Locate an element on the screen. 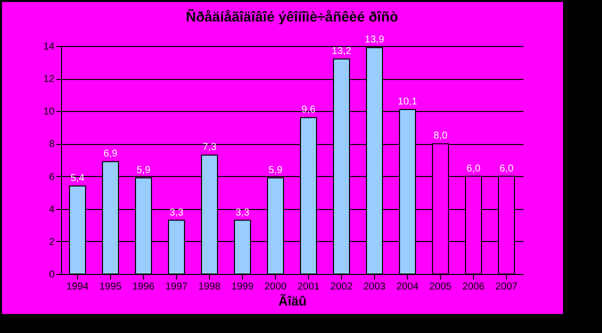 Image resolution: width=602 pixels, height=333 pixels. x-axis-title: Ãîäû is located at coordinates (292, 301).